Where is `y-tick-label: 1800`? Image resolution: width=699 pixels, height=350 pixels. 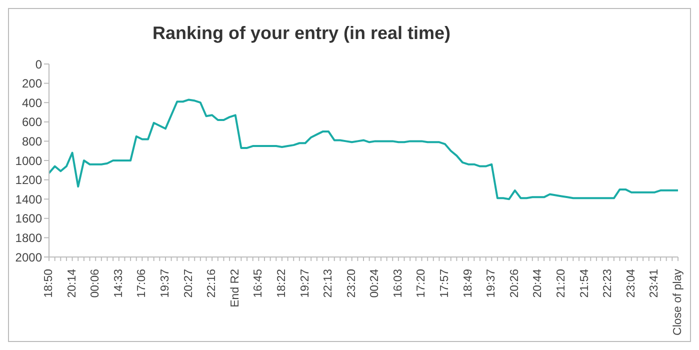
y-tick-label: 1800 is located at coordinates (28, 237).